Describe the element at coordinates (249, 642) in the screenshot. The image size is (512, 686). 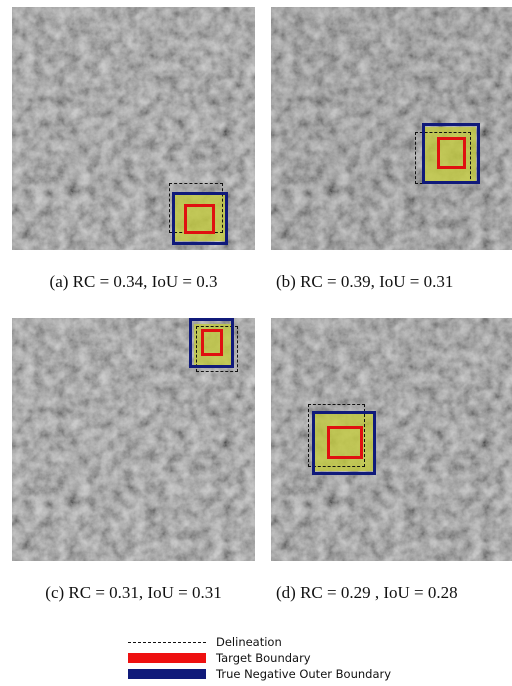
I see `legend-label: Delineation` at that location.